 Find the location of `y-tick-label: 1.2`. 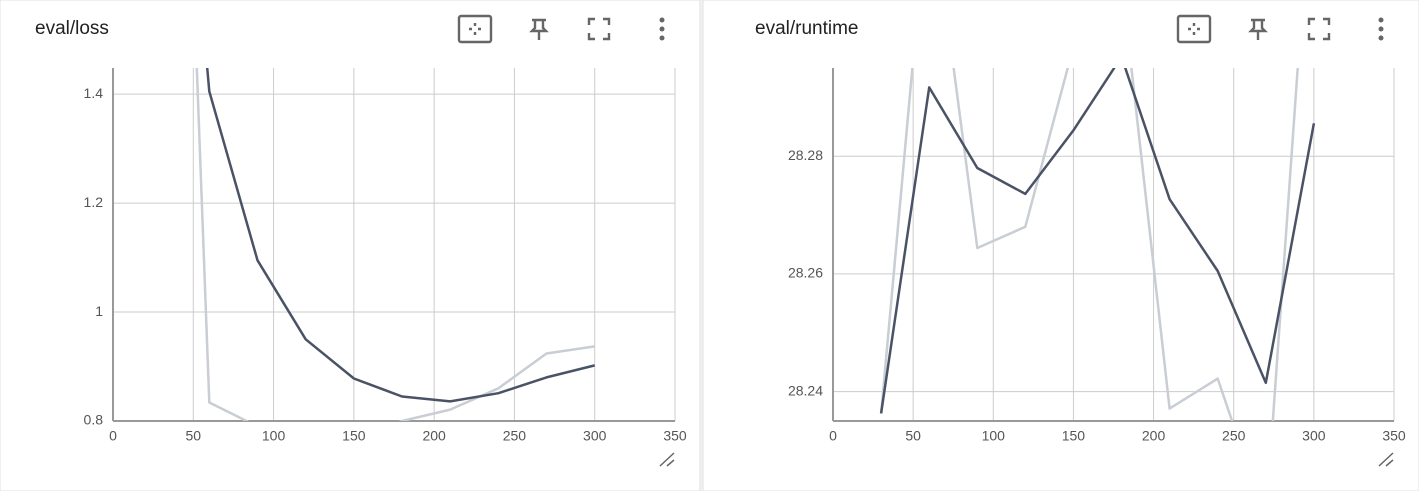

y-tick-label: 1.2 is located at coordinates (94, 202).